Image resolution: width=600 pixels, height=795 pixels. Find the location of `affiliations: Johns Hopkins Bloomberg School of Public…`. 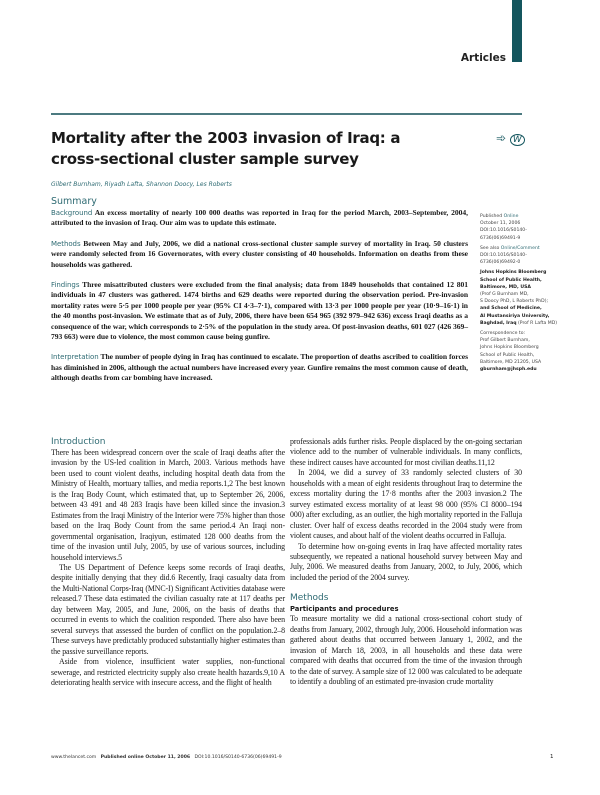

affiliations: Johns Hopkins Bloomberg School of Public… is located at coordinates (519, 298).